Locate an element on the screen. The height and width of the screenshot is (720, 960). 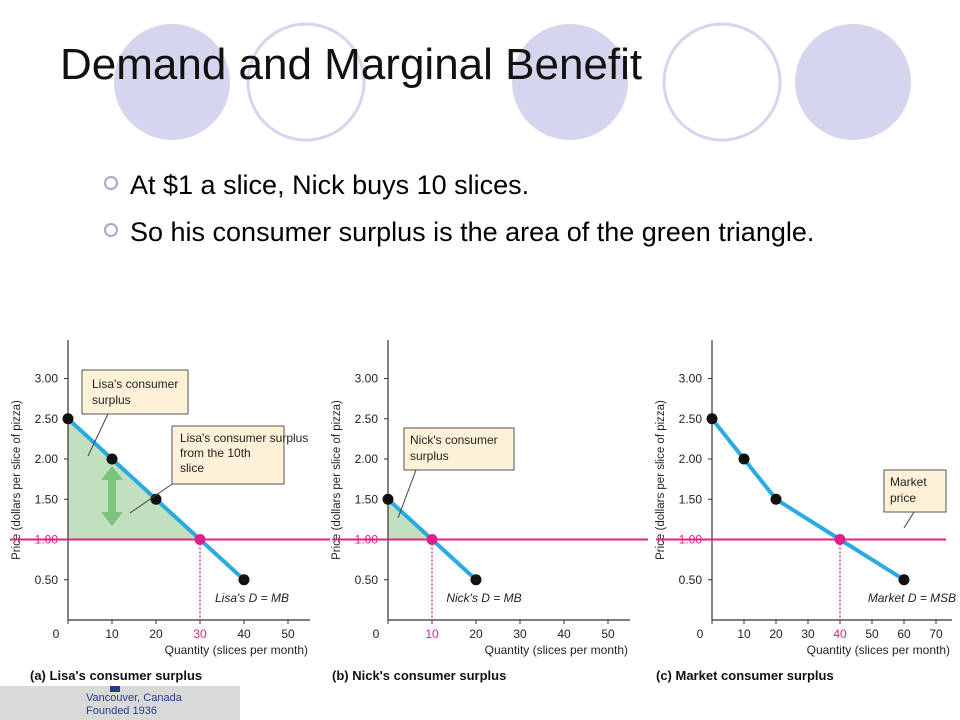
bullet-item: At $1 a slice, Nick buys 10 slices. is located at coordinates (514, 185).